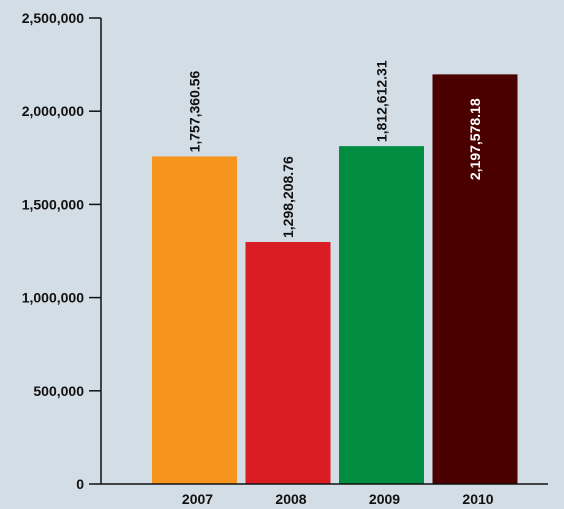 The image size is (564, 509). I want to click on x-axis: 2007 2008 2009 2010, so click(324, 495).